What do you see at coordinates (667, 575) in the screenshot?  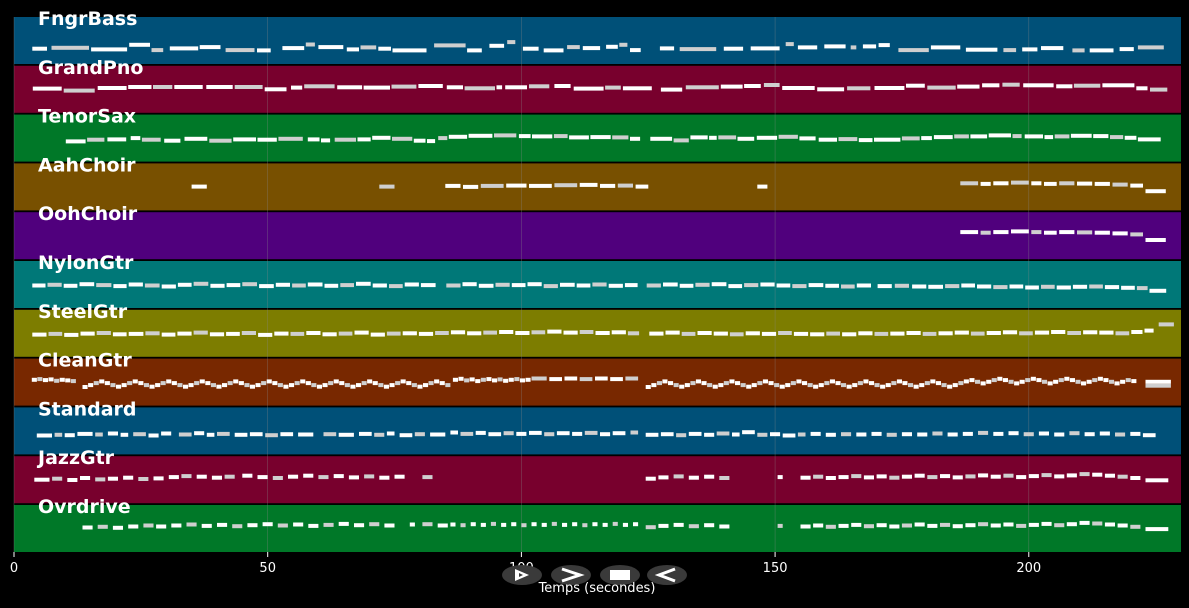 I see `rewind-button` at bounding box center [667, 575].